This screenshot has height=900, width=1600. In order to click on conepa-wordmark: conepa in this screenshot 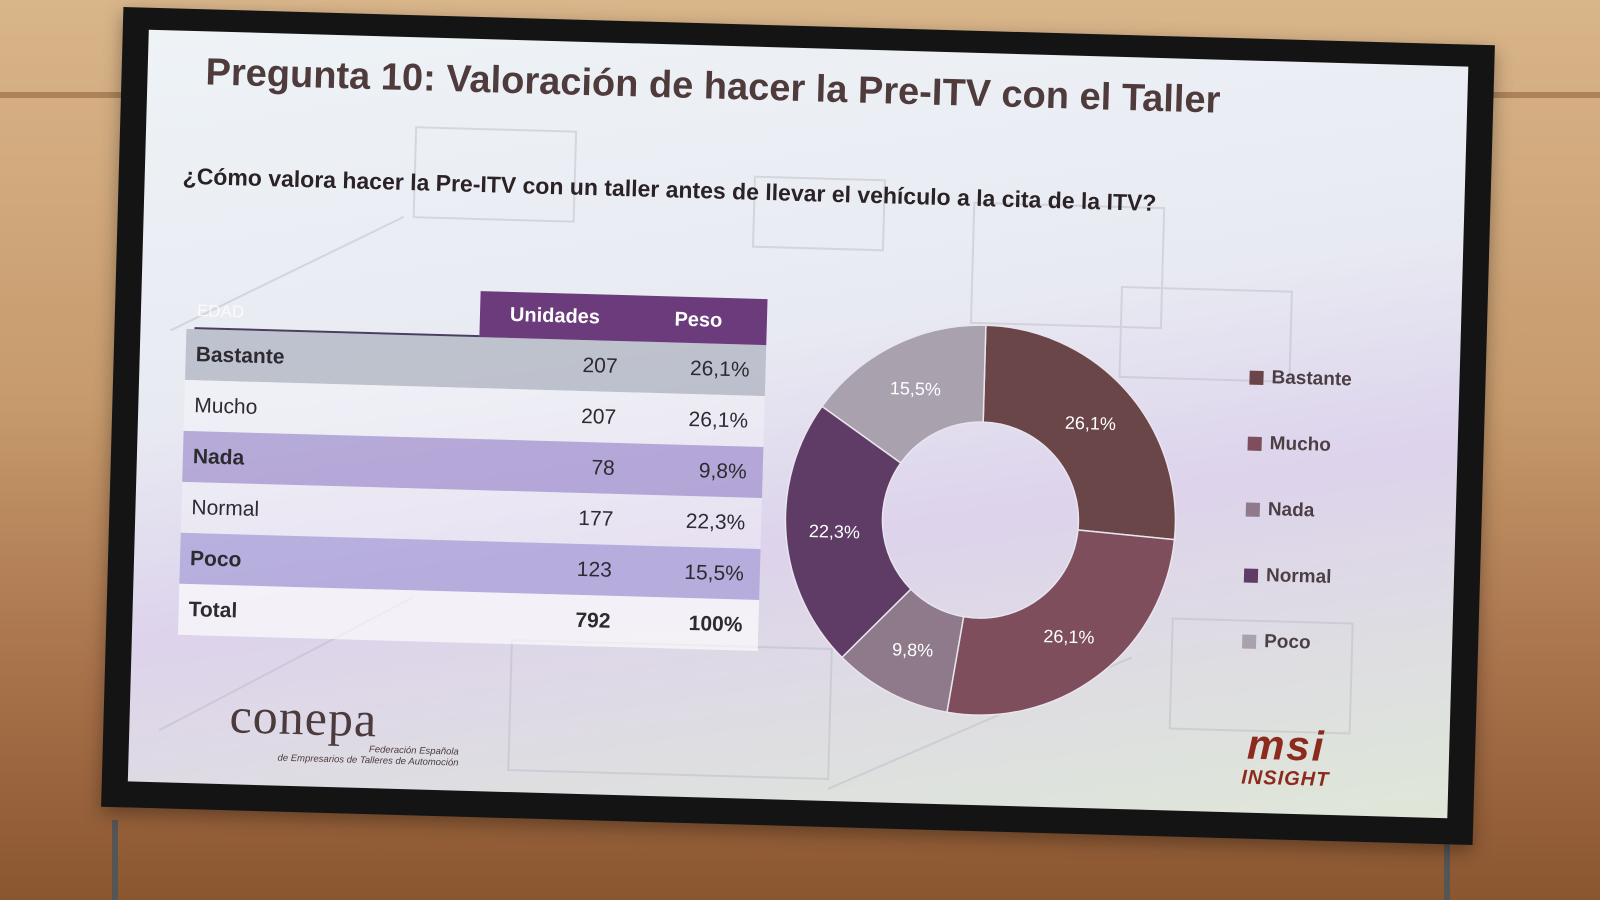, I will do `click(303, 717)`.